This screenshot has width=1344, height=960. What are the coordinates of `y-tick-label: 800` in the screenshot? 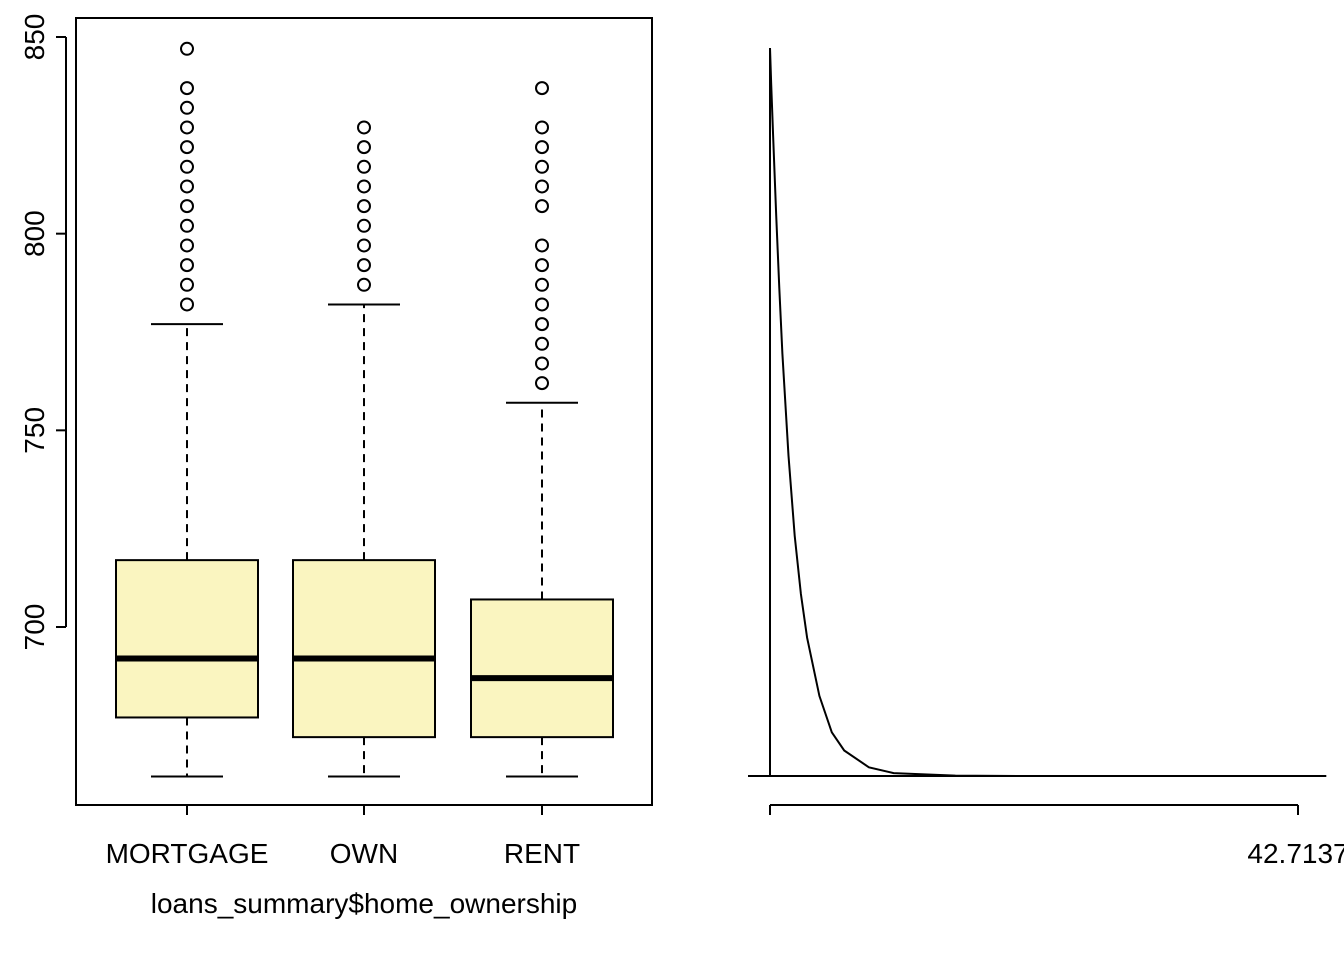 It's located at (34, 233).